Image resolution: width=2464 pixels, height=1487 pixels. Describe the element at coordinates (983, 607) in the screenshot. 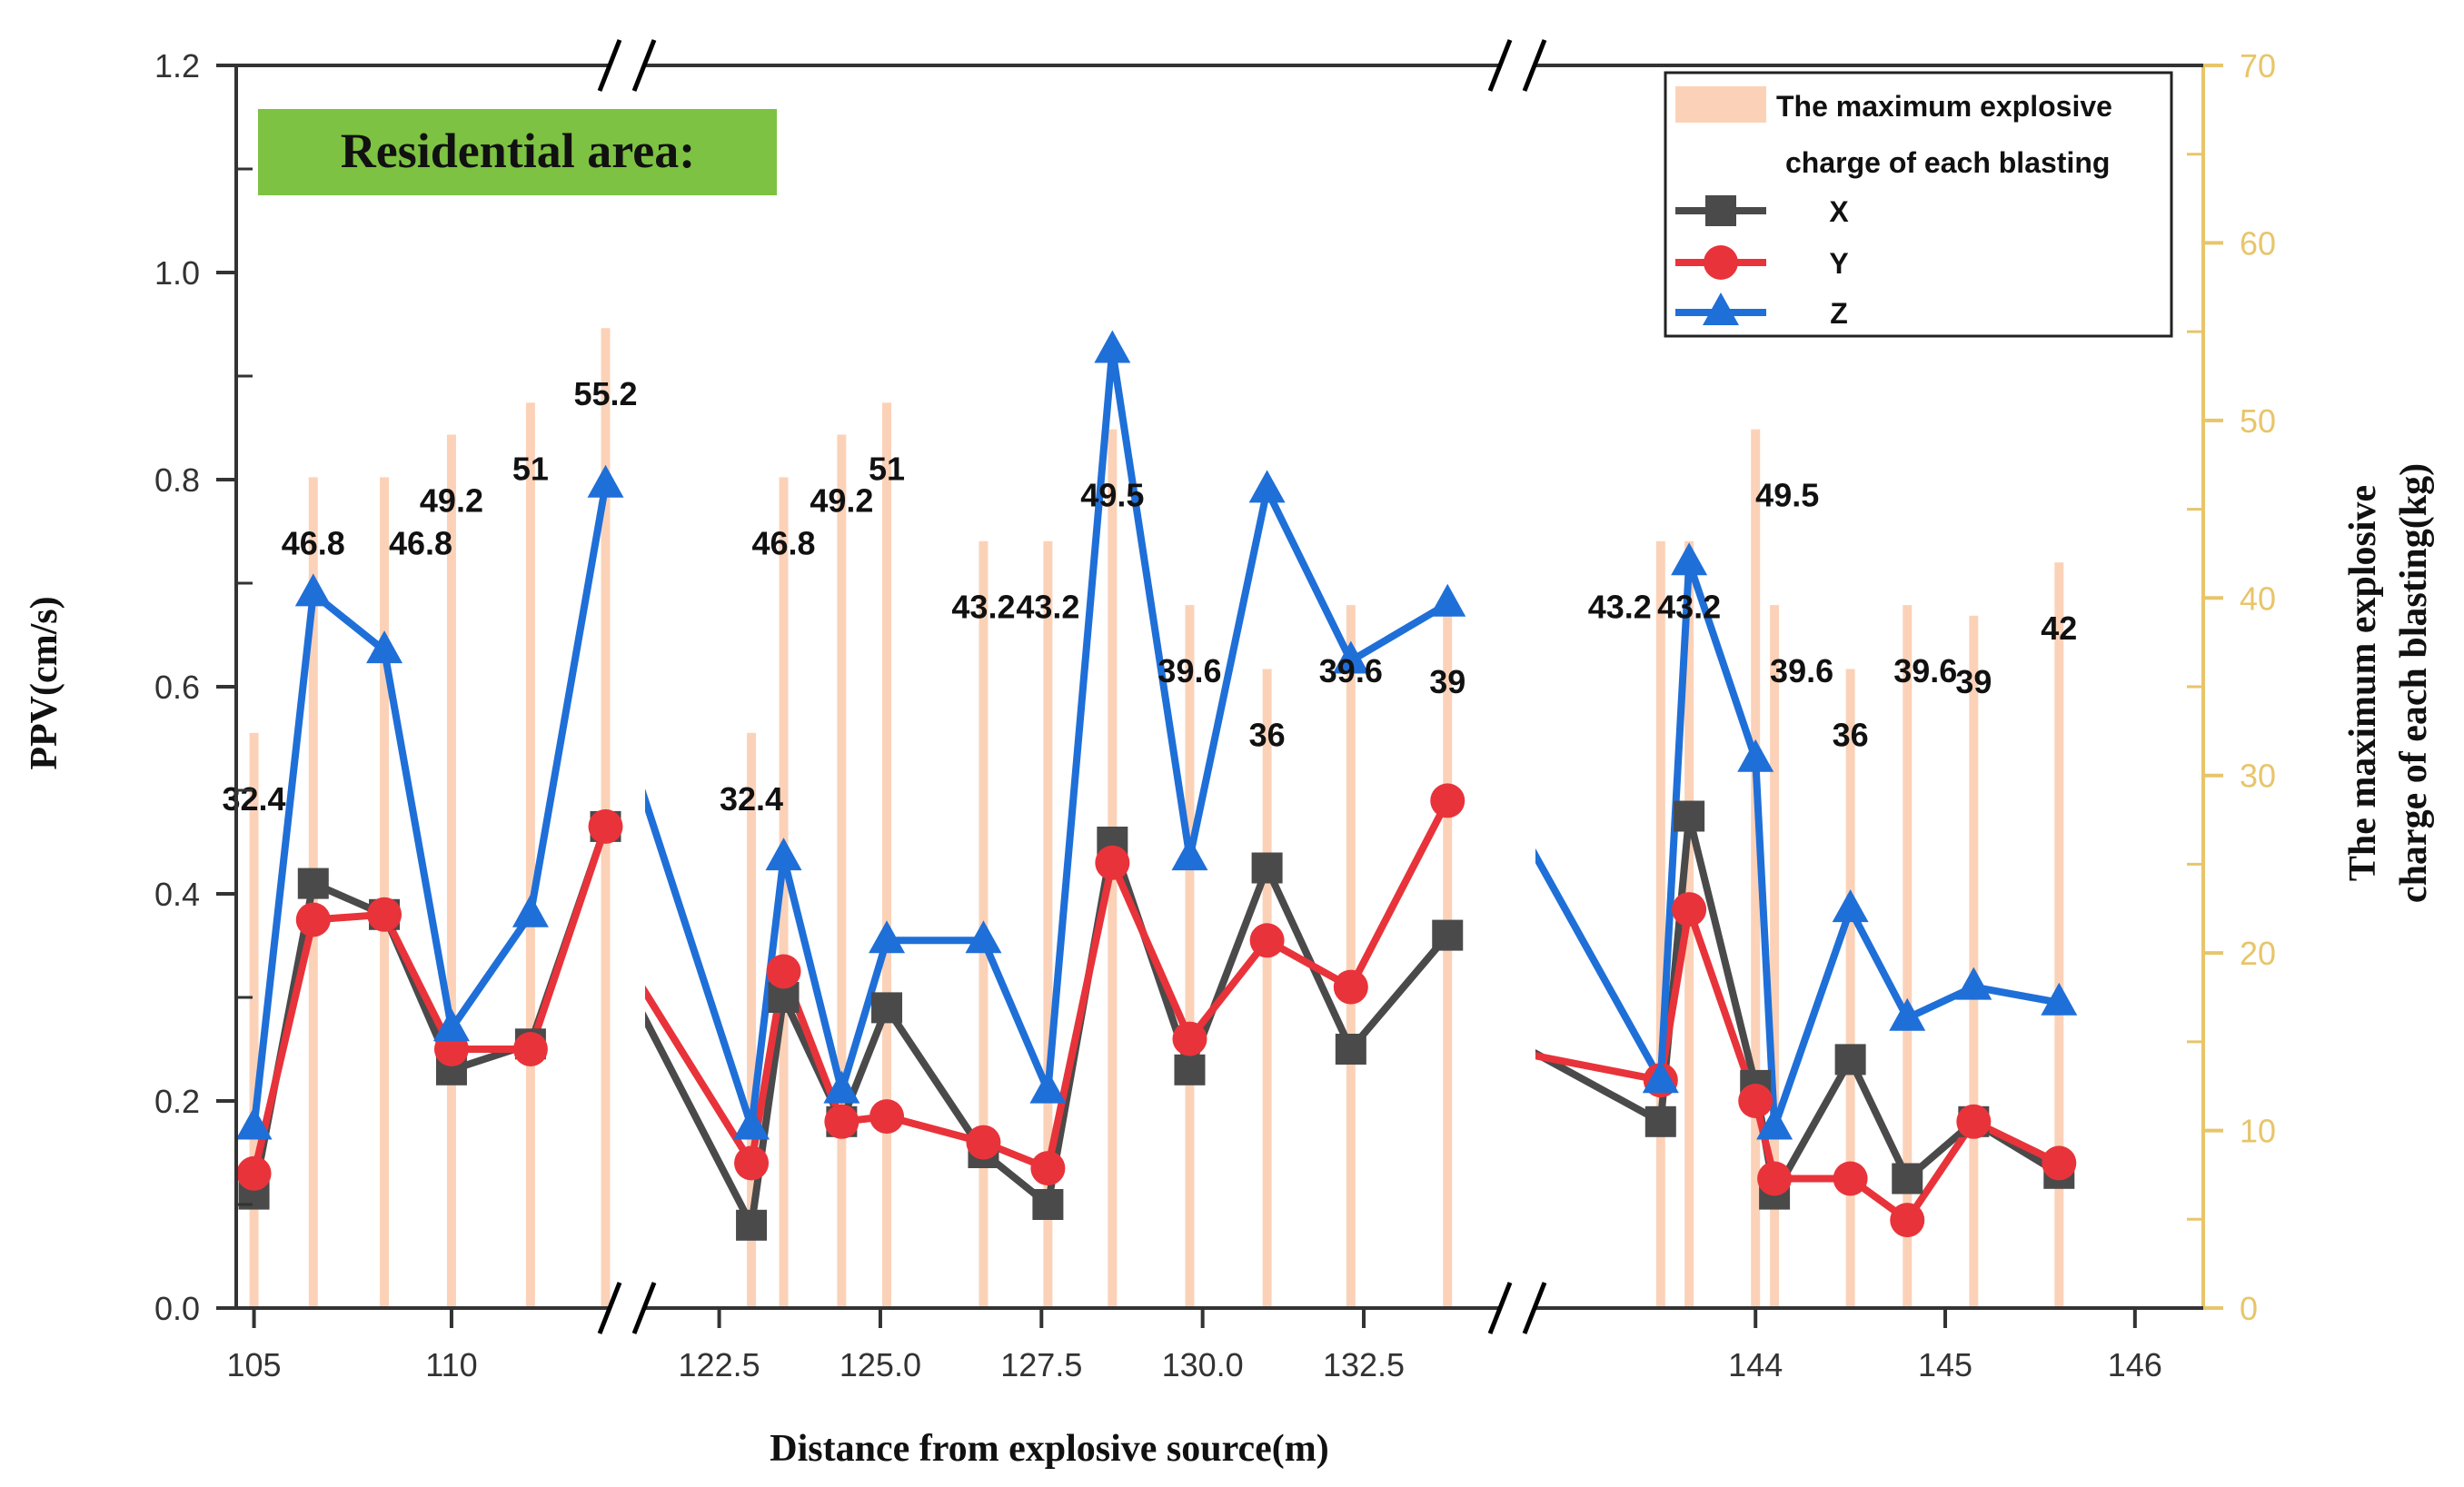

I see `charge-data-label: 43.2` at that location.